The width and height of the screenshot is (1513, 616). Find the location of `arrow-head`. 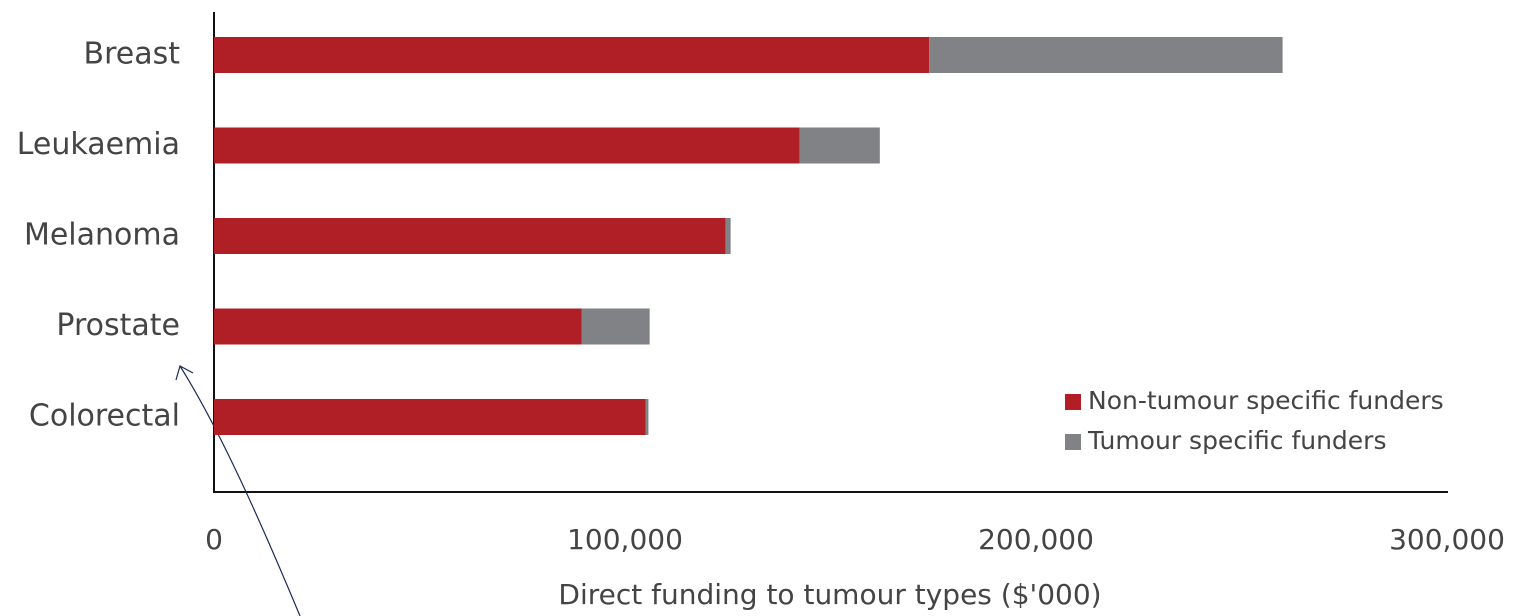

arrow-head is located at coordinates (184, 373).